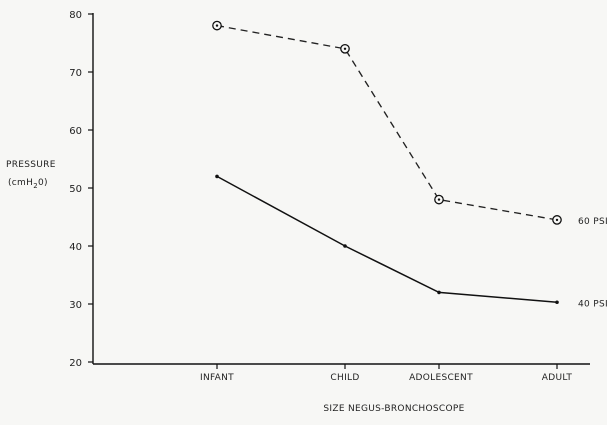 The image size is (607, 425). I want to click on y-tick-label-80: 80, so click(75, 15).